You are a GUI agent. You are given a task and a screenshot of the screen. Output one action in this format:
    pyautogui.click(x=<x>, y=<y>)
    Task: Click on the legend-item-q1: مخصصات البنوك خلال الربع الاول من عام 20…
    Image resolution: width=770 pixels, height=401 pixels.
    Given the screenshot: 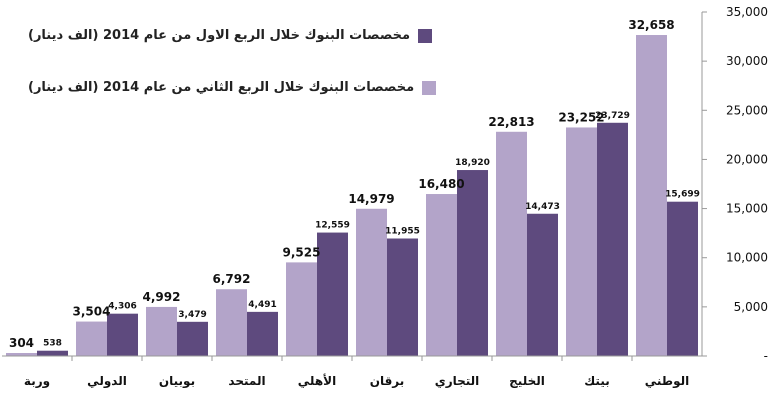 What is the action you would take?
    pyautogui.click(x=230, y=35)
    